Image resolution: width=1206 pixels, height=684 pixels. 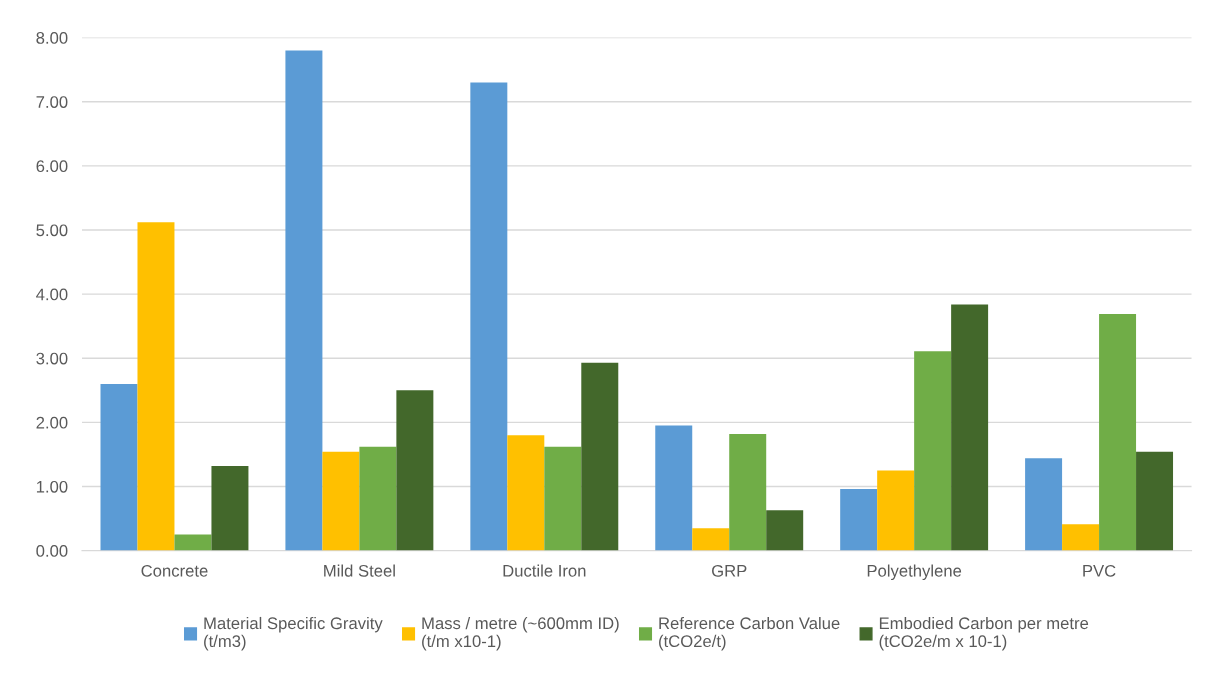 What do you see at coordinates (174, 570) in the screenshot?
I see `x-tick-label: Concrete` at bounding box center [174, 570].